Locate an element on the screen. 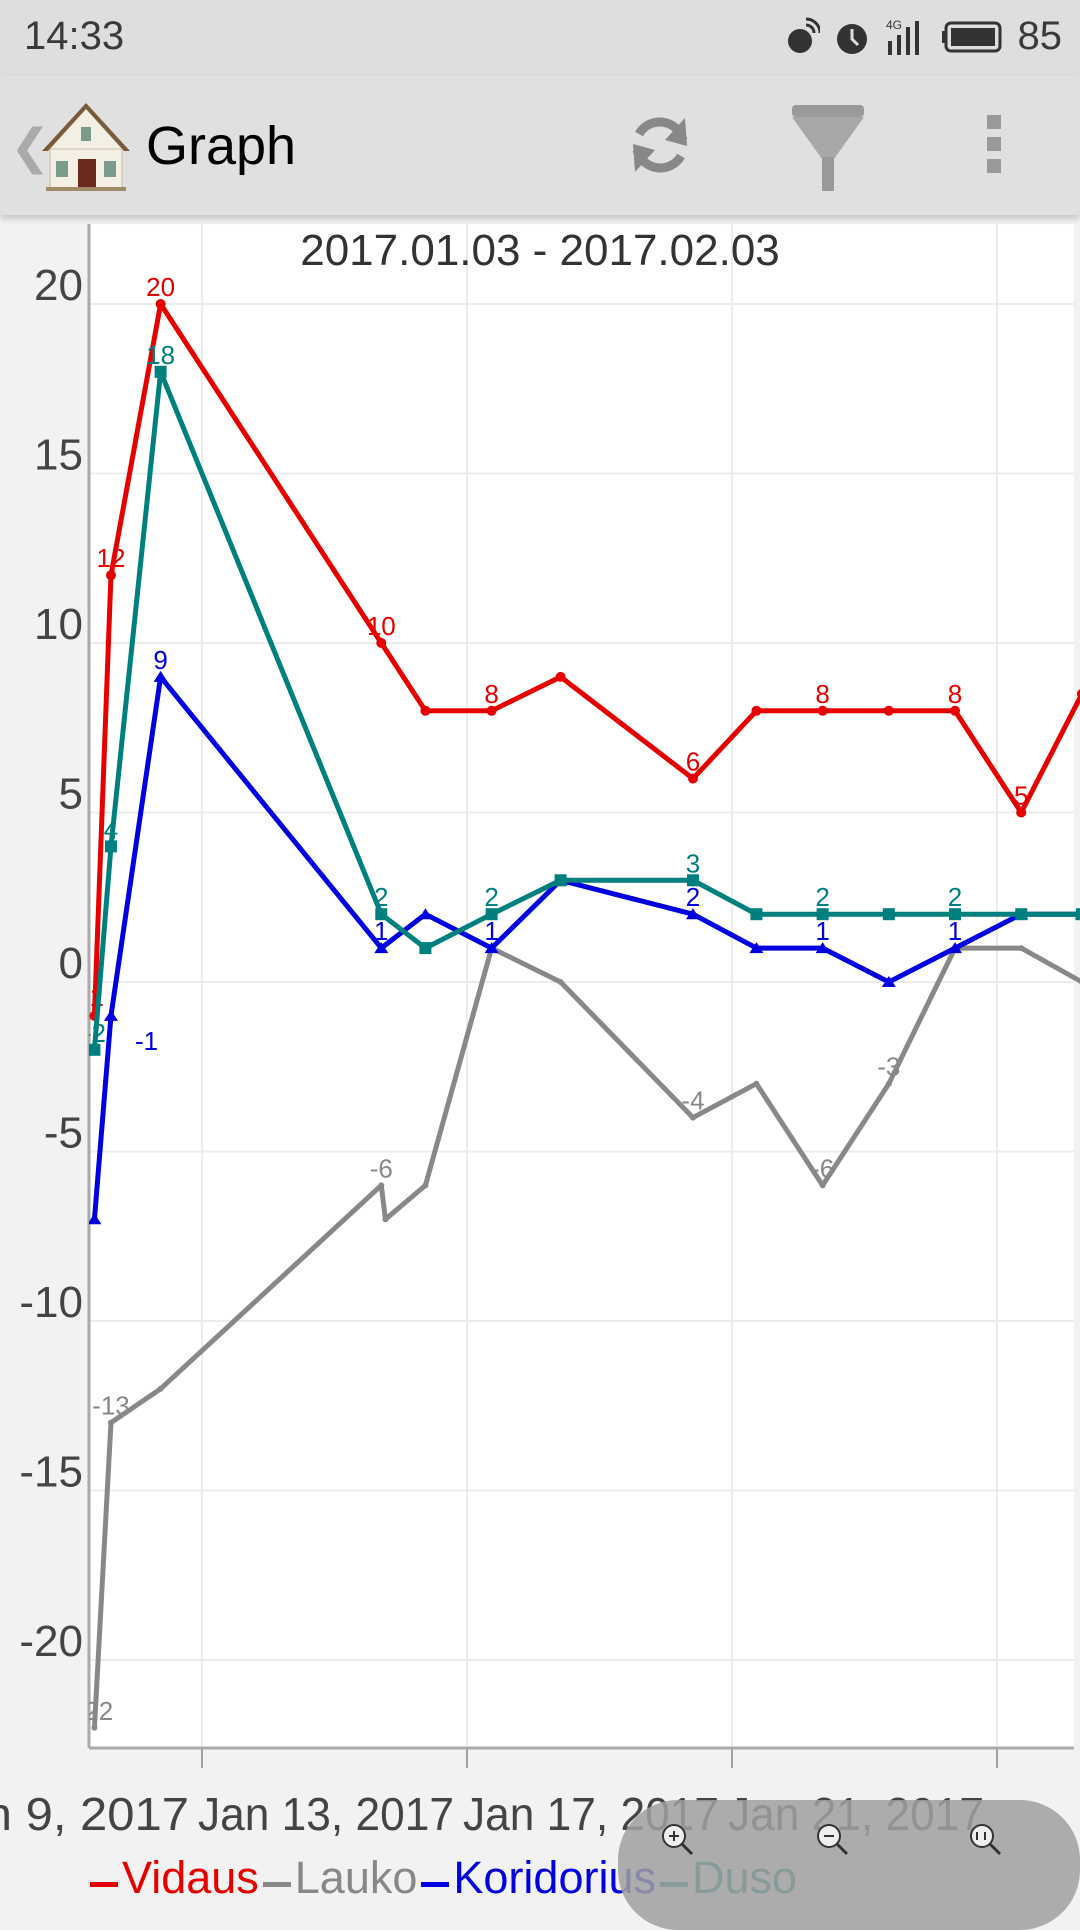  legend-label: Vidaus is located at coordinates (190, 1877).